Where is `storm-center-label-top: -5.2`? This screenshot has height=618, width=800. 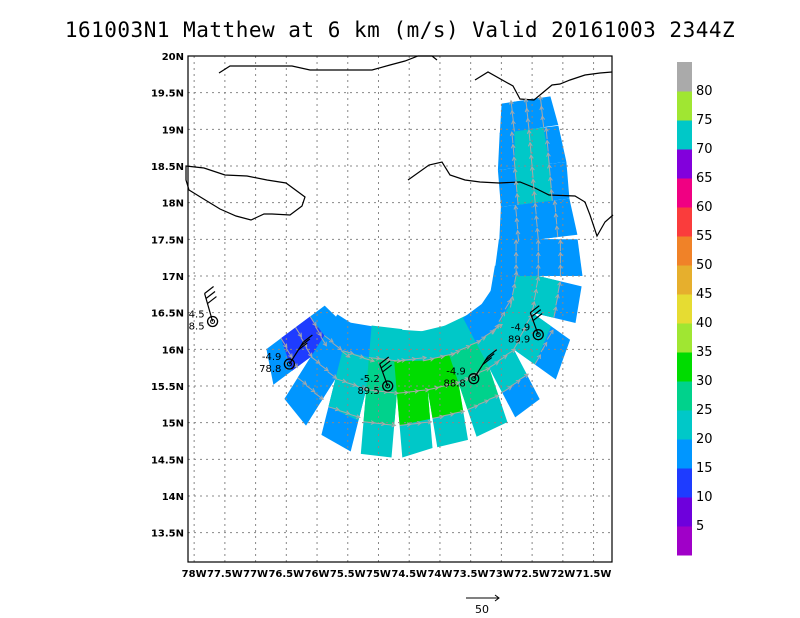 storm-center-label-top: -5.2 is located at coordinates (370, 379).